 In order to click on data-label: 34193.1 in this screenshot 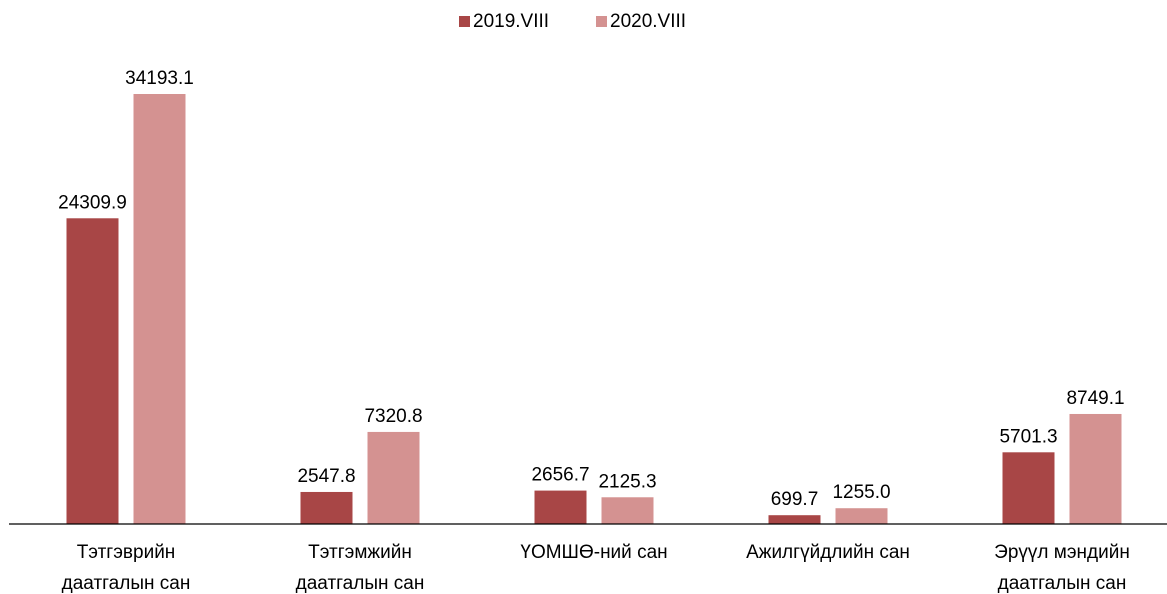, I will do `click(159, 78)`.